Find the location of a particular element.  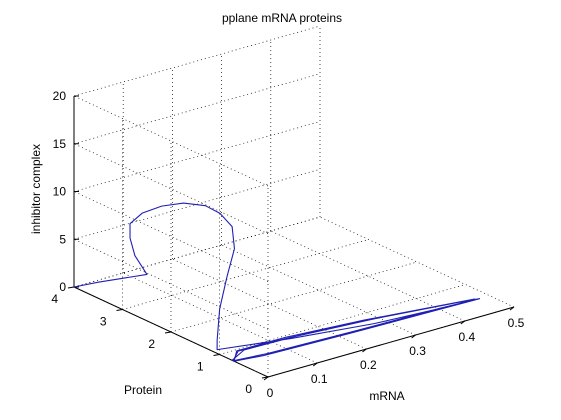

z-tick-label: 0 is located at coordinates (62, 287).